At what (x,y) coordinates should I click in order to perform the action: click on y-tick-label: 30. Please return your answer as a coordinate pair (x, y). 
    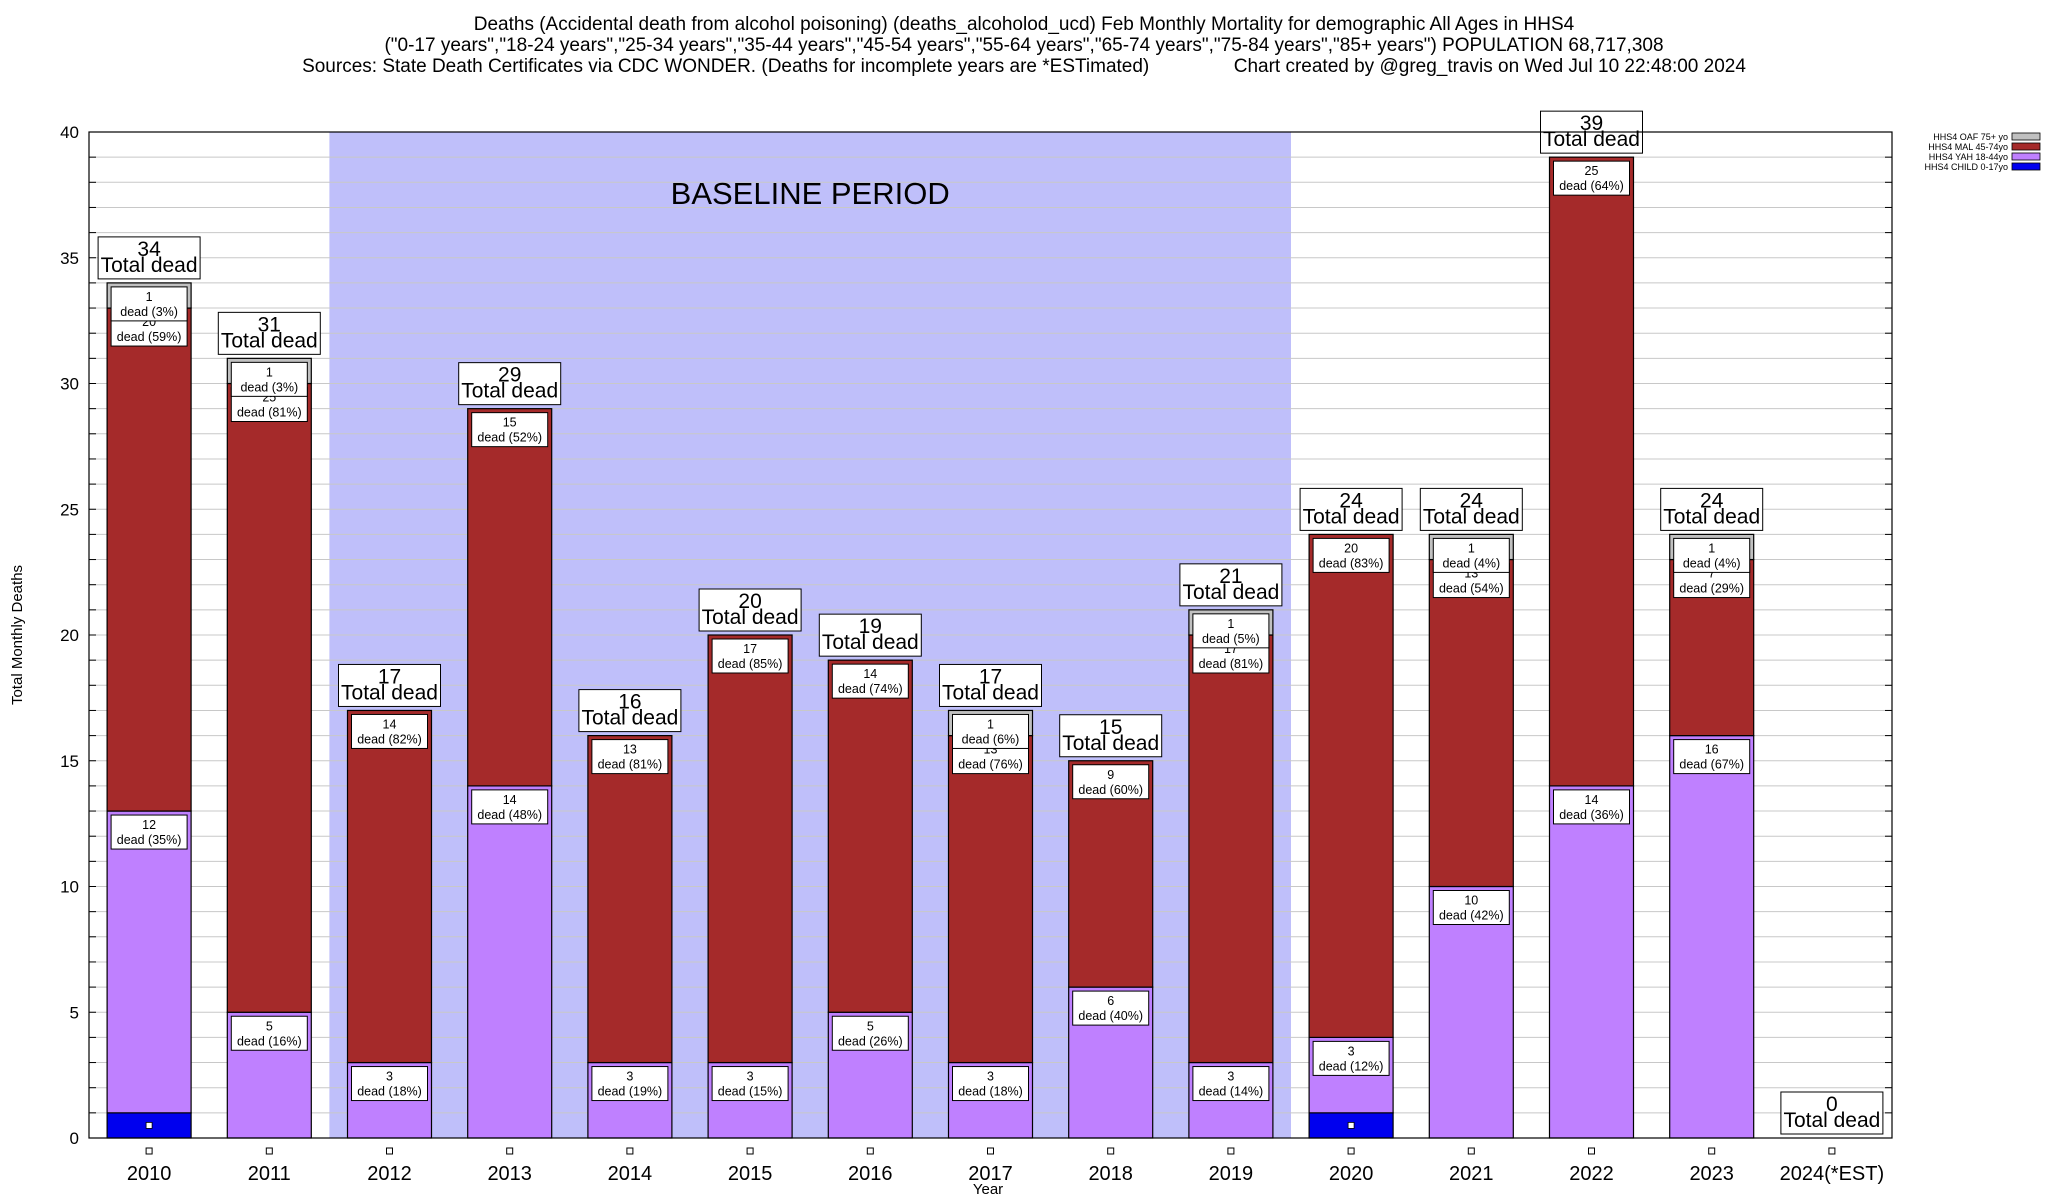
    Looking at the image, I should click on (69, 384).